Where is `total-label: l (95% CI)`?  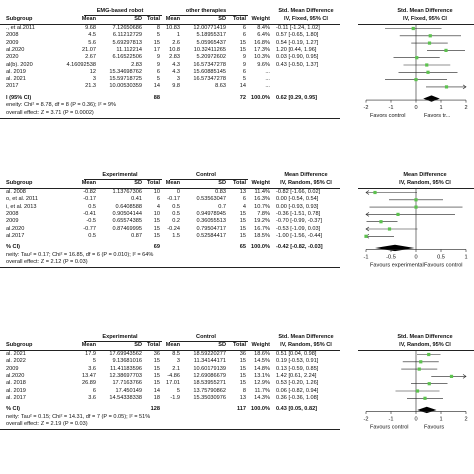
total-label: l (95% CI) is located at coordinates (19, 98).